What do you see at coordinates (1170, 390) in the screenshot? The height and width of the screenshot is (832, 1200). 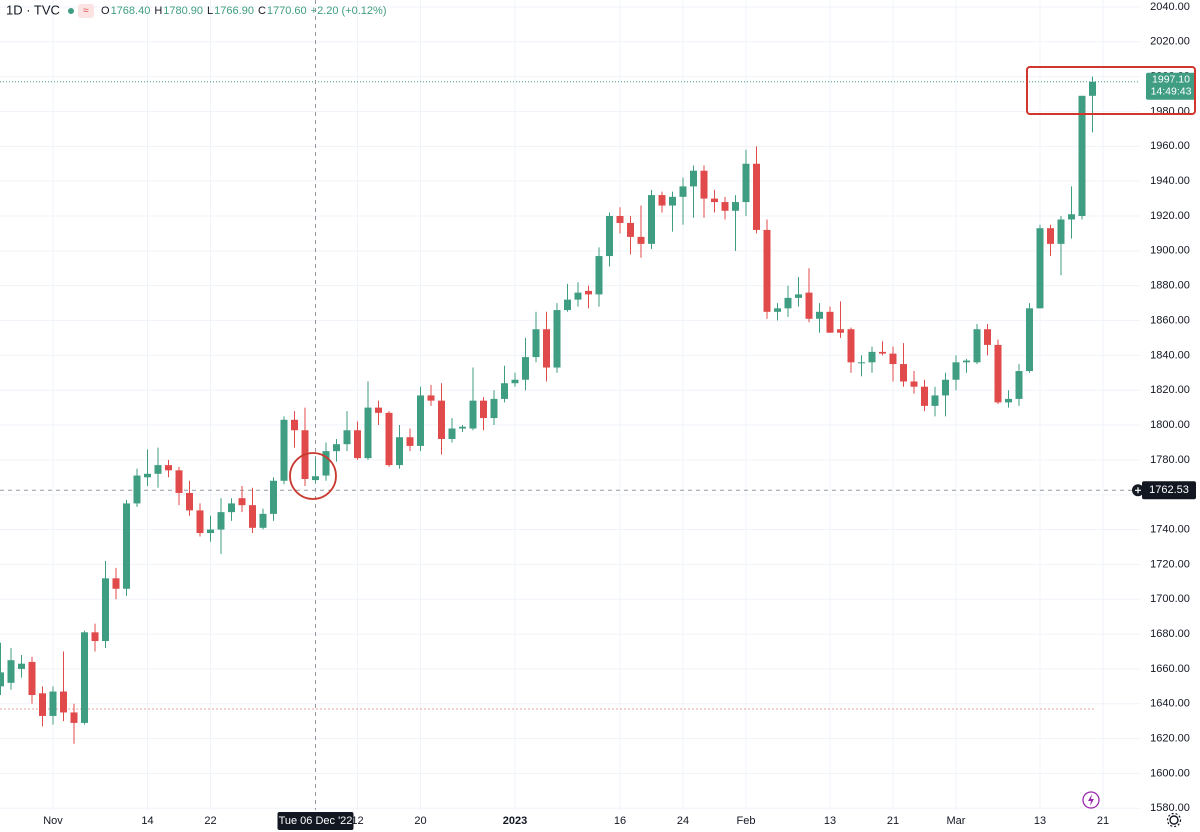 I see `y-tick-label: 1820.00` at bounding box center [1170, 390].